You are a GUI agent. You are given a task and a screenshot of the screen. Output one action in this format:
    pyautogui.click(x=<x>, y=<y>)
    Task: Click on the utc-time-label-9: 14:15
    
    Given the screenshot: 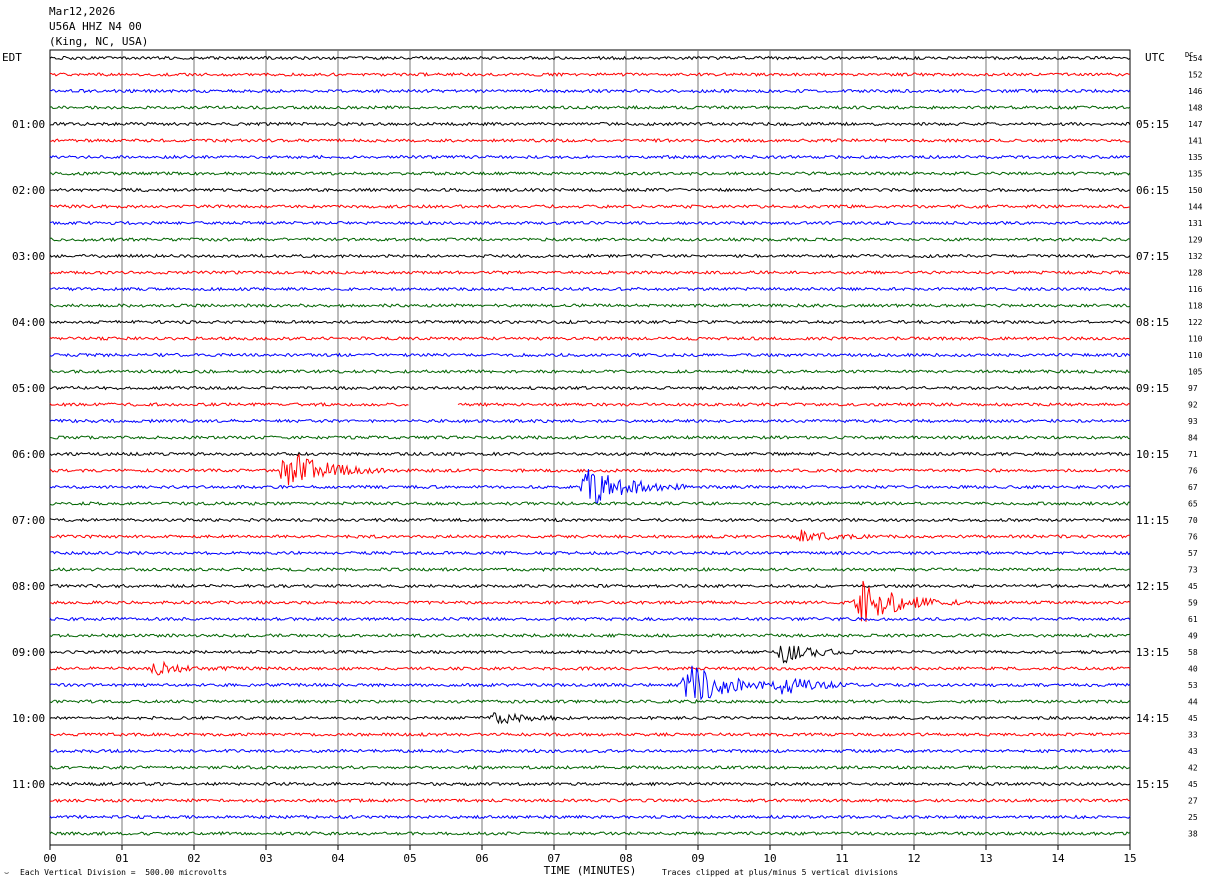 What is the action you would take?
    pyautogui.click(x=1152, y=718)
    